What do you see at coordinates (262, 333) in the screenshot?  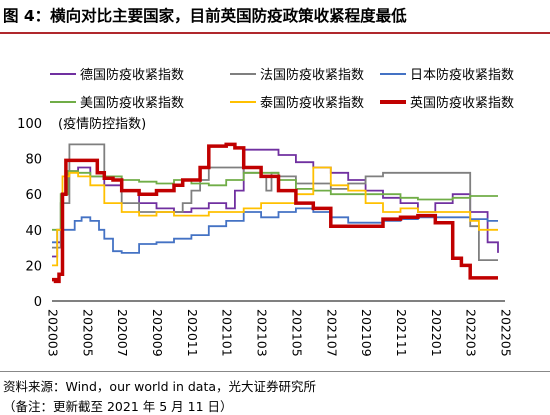 I see `x-tick-label: 202103` at bounding box center [262, 333].